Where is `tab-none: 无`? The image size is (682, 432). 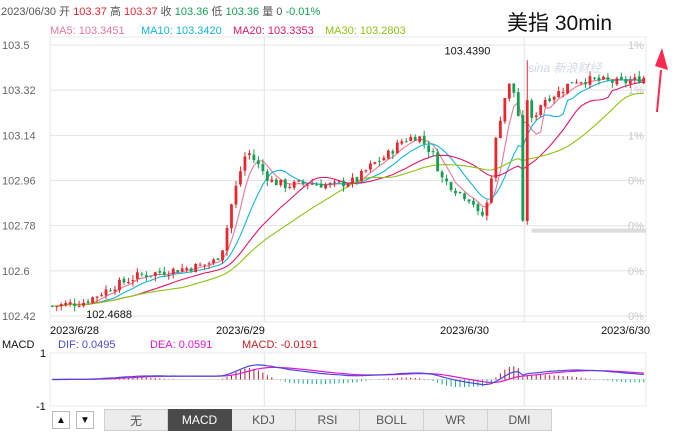
tab-none: 无 is located at coordinates (136, 420).